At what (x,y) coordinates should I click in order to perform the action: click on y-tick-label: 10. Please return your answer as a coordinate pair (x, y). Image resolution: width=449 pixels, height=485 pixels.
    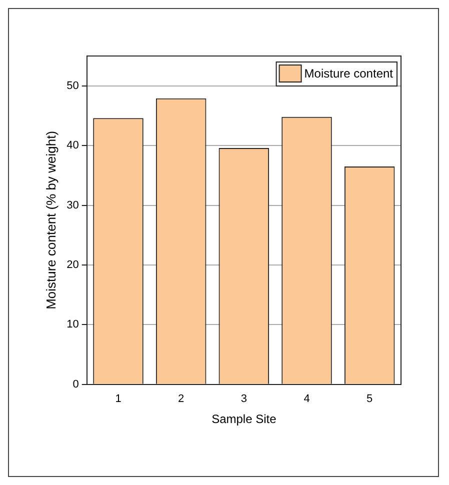
    Looking at the image, I should click on (72, 324).